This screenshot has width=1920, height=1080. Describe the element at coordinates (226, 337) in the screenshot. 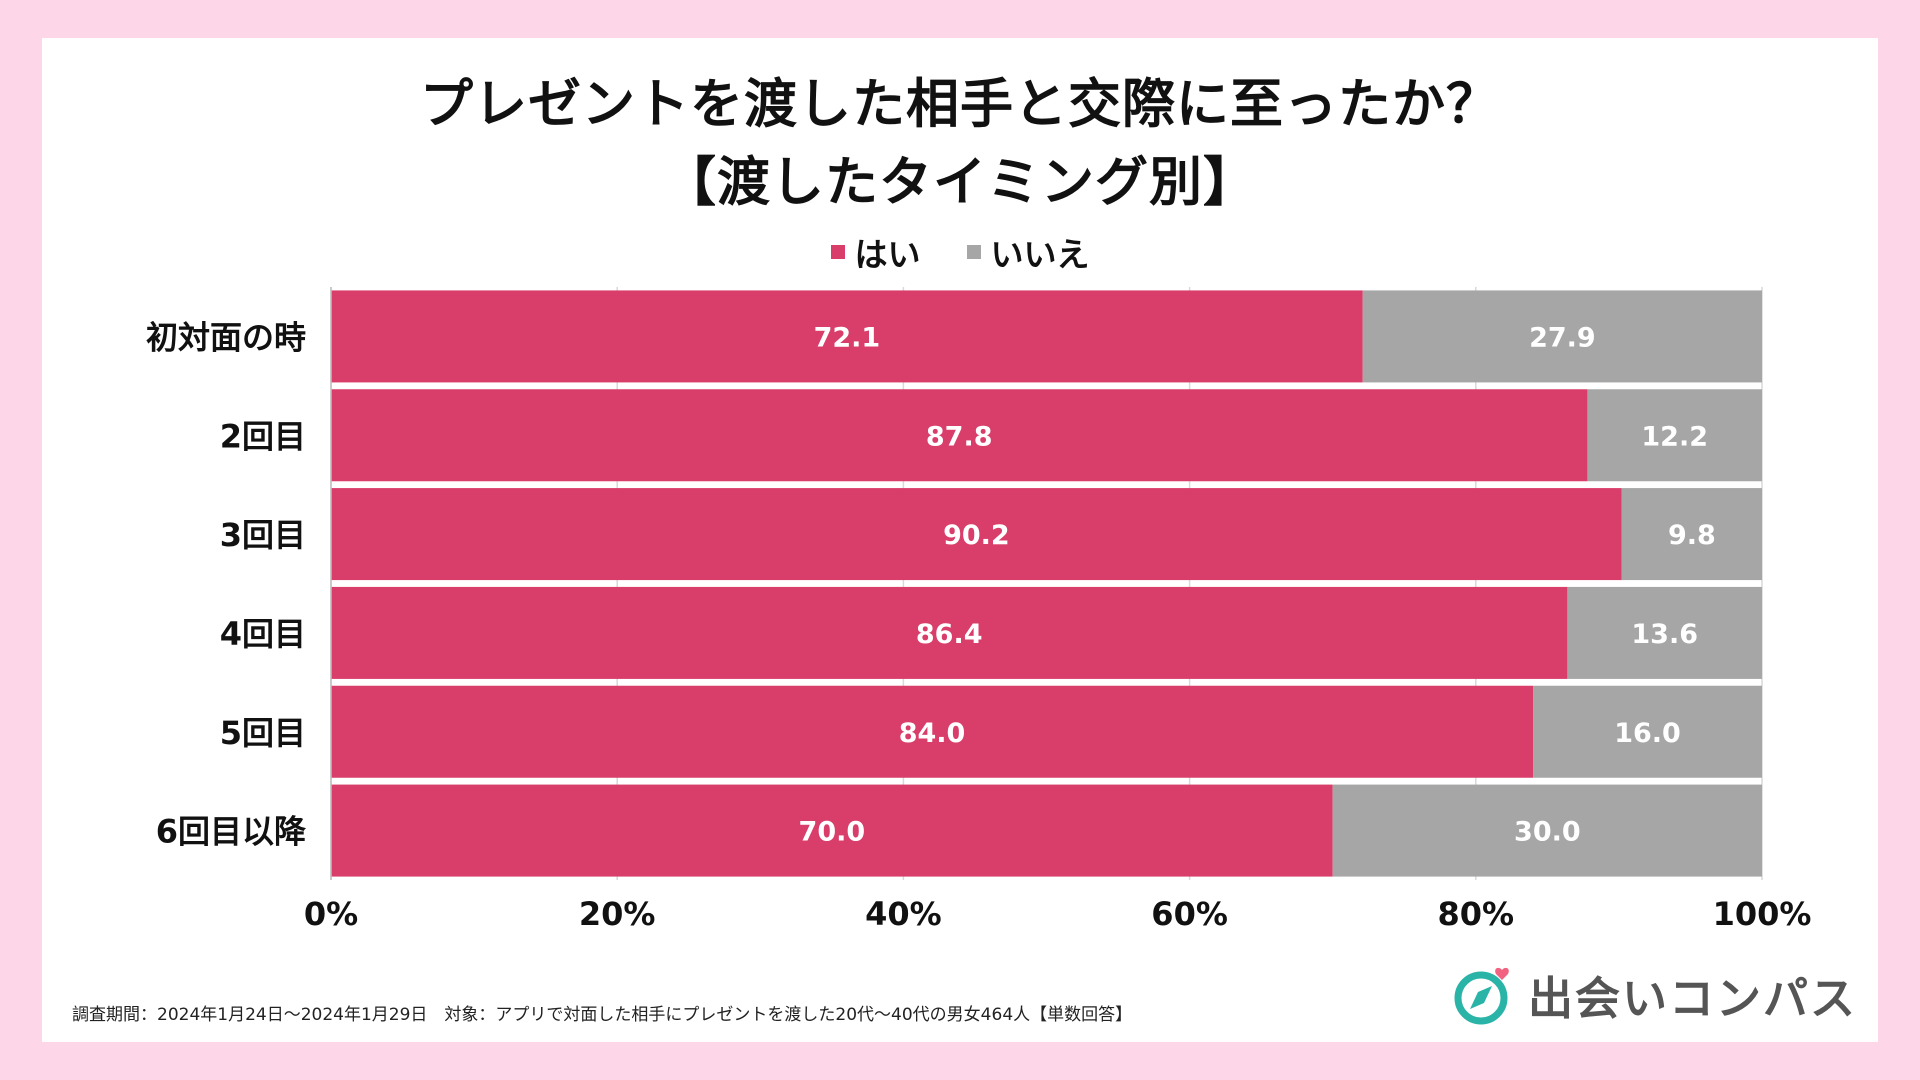

I see `category-label-0: 初対面の時` at that location.